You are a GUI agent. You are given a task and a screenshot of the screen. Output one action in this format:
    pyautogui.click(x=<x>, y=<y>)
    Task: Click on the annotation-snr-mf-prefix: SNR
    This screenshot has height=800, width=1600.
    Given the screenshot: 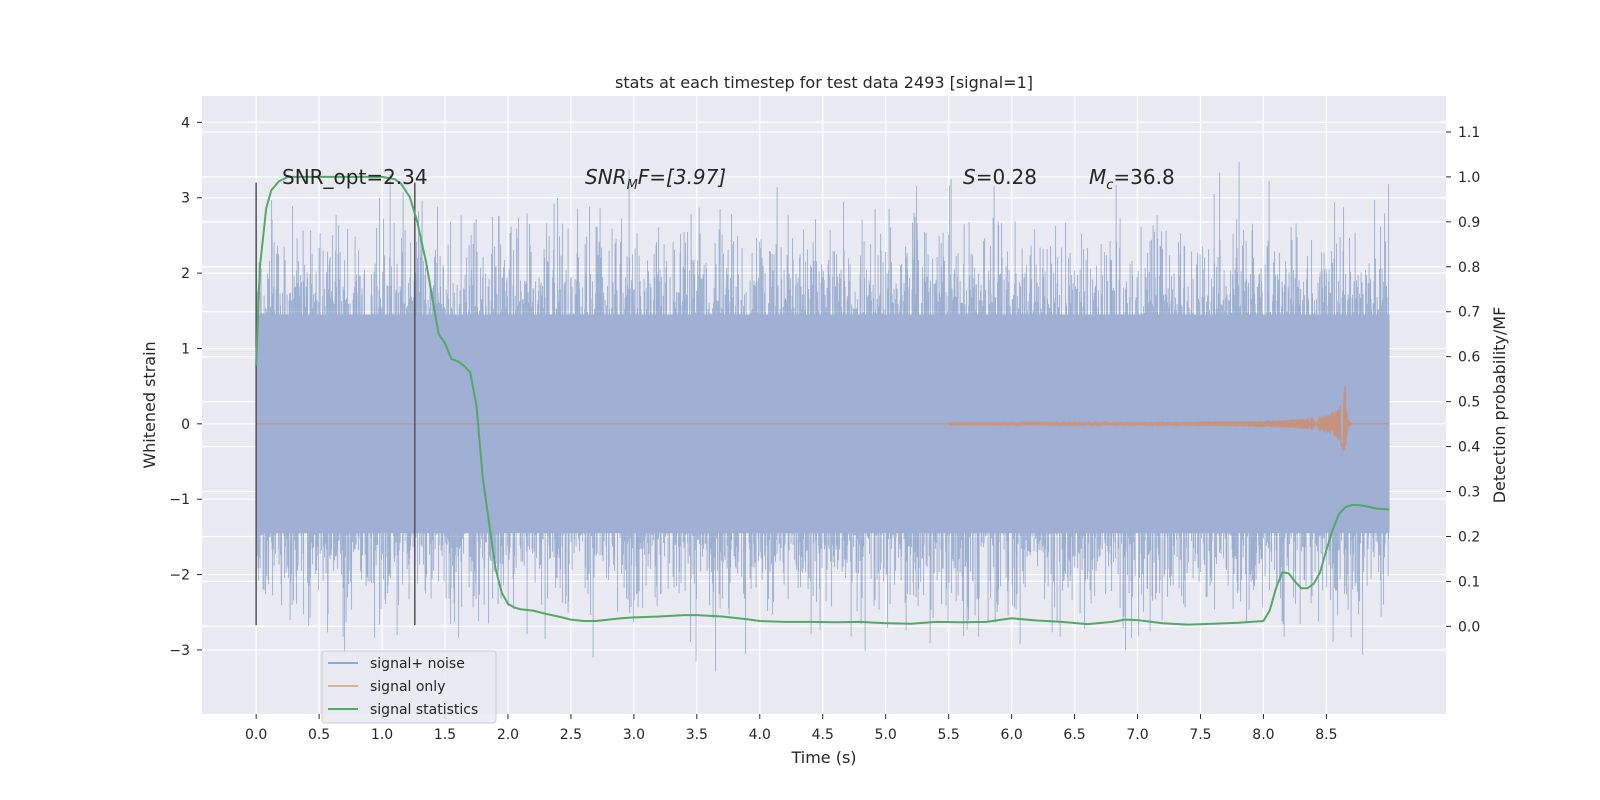 What is the action you would take?
    pyautogui.click(x=606, y=177)
    